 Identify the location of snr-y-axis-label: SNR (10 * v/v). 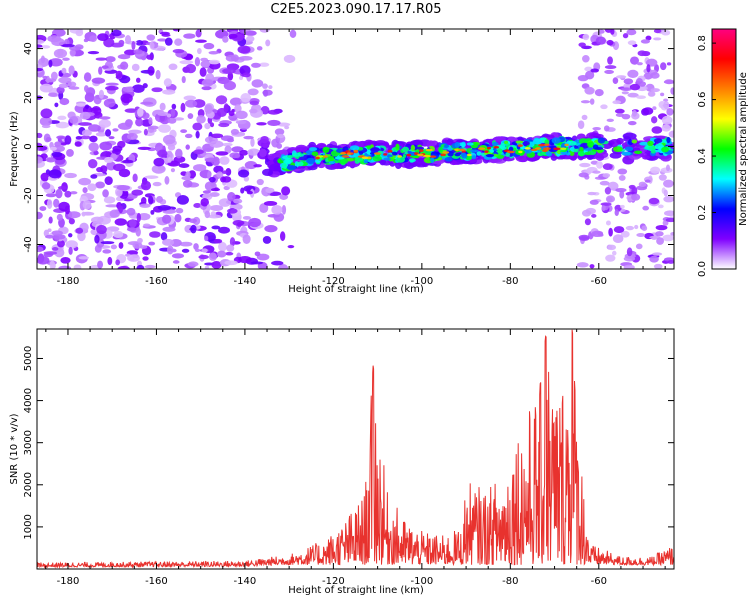
(14, 448).